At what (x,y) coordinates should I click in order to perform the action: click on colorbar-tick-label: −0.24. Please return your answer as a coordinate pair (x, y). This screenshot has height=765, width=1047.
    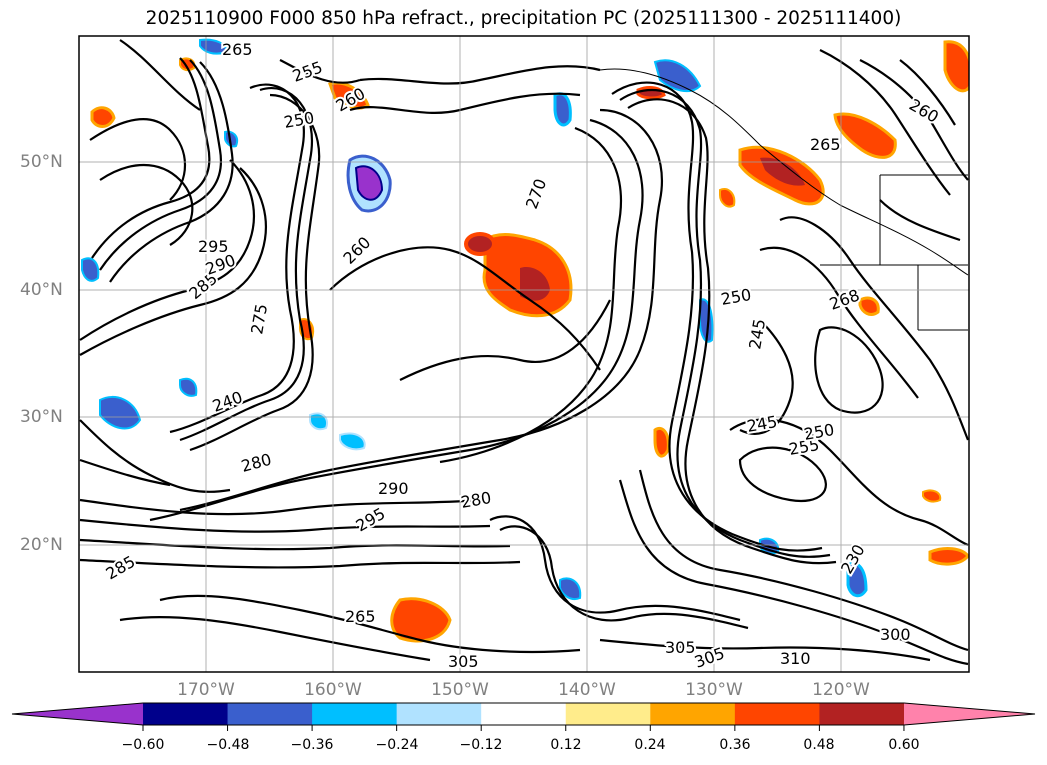
    Looking at the image, I should click on (397, 745).